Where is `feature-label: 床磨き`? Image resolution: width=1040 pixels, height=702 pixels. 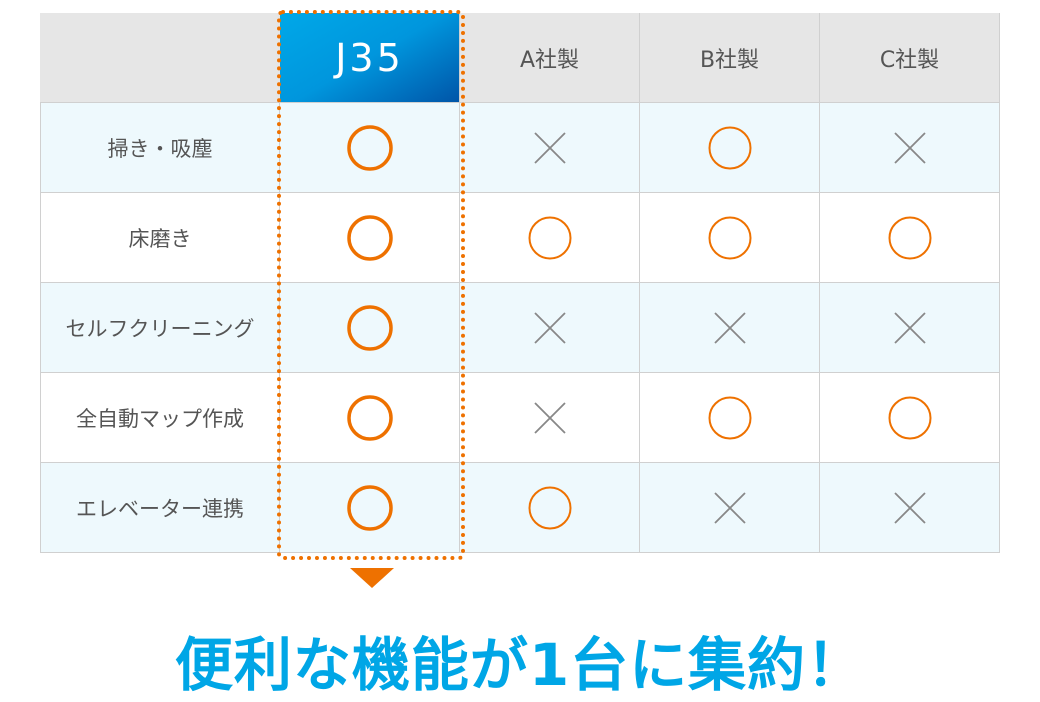 feature-label: 床磨き is located at coordinates (160, 238).